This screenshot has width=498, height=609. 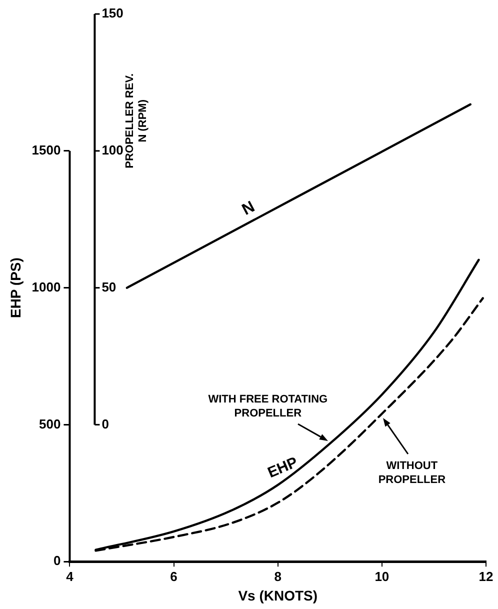 What do you see at coordinates (113, 150) in the screenshot?
I see `y2-tick-label: 100` at bounding box center [113, 150].